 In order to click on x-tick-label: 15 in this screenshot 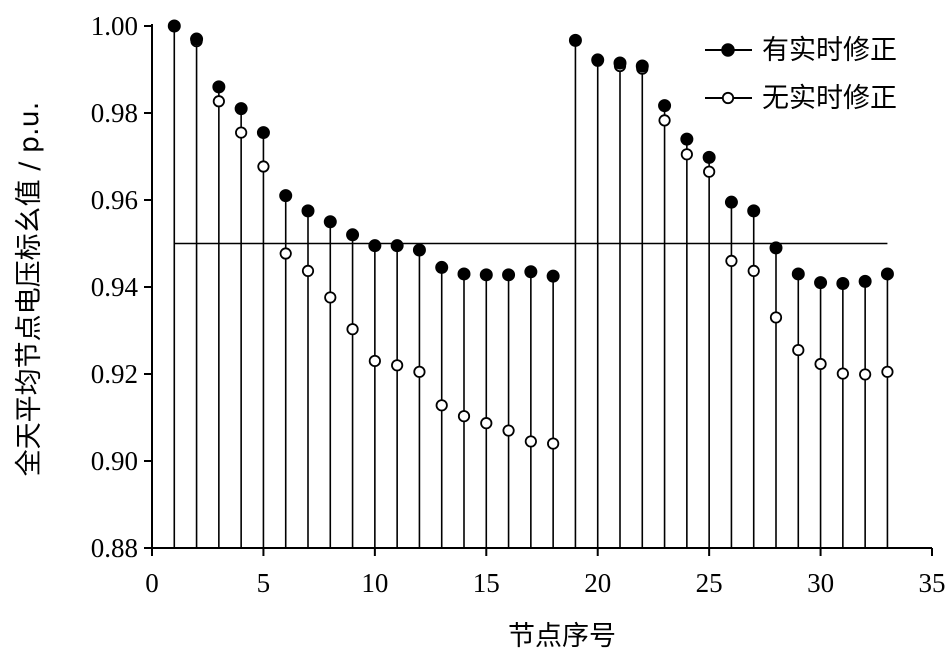, I will do `click(486, 583)`.